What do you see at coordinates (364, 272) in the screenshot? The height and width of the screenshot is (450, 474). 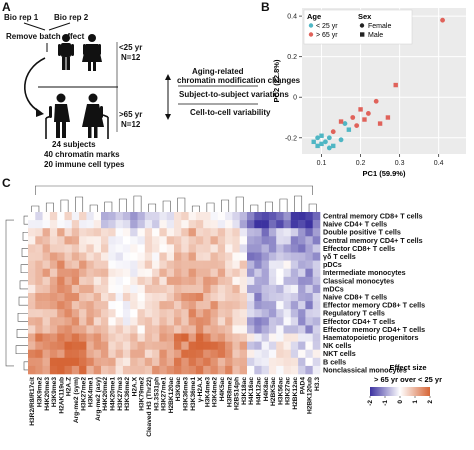 I see `heatmap-row-label: Intermediate monocytes` at bounding box center [364, 272].